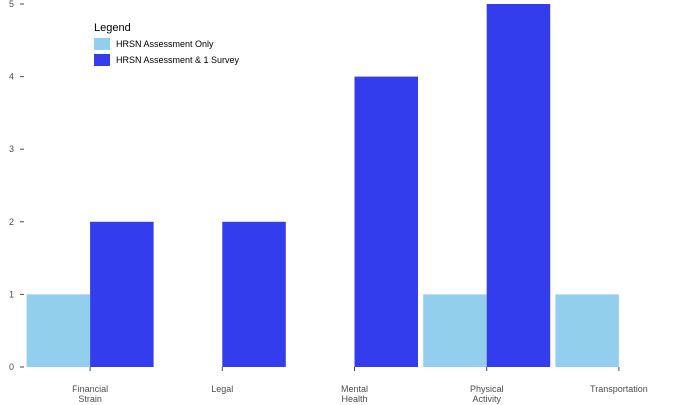 Image resolution: width=685 pixels, height=405 pixels. What do you see at coordinates (619, 389) in the screenshot?
I see `x-tick-label: Transportation` at bounding box center [619, 389].